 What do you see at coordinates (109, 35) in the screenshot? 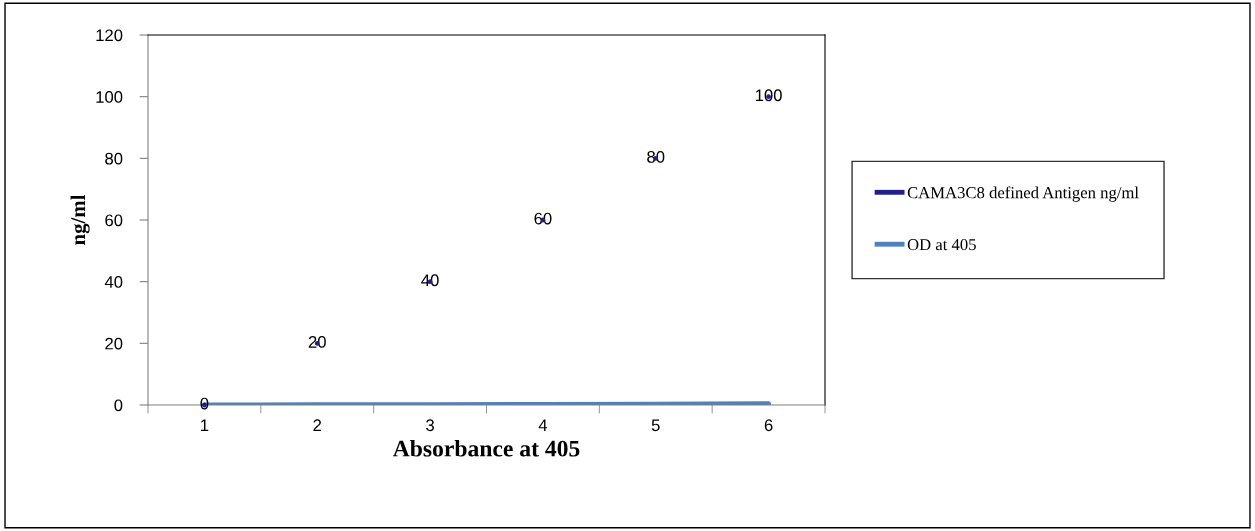
I see `y-tick-label: 120` at bounding box center [109, 35].